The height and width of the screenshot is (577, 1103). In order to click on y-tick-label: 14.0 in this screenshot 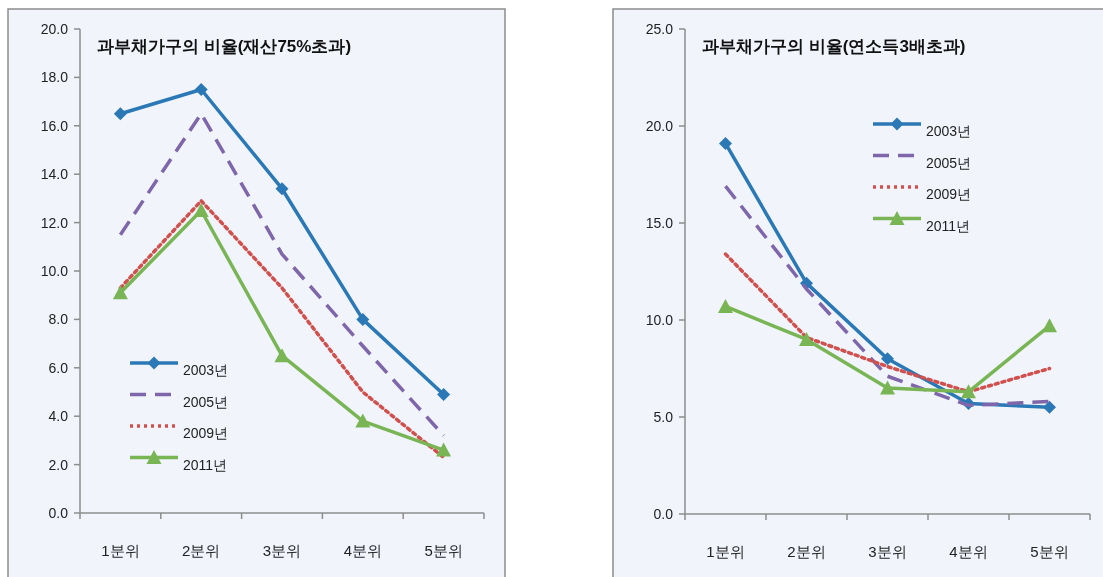, I will do `click(54, 174)`.